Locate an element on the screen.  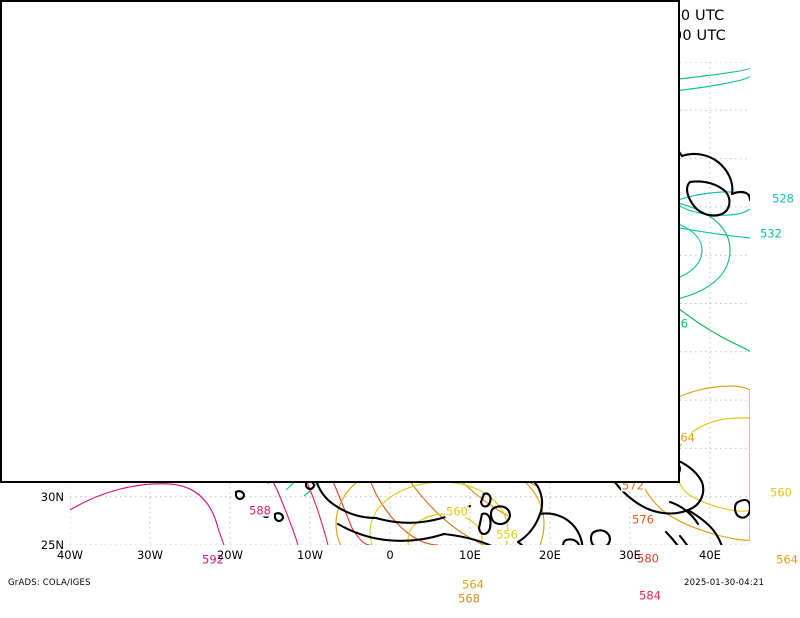
y-tick-label: 55N is located at coordinates (52, 255).